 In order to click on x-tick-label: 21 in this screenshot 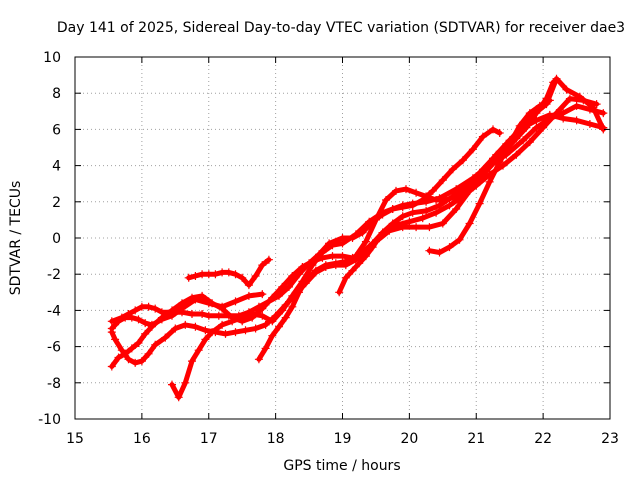, I will do `click(476, 439)`.